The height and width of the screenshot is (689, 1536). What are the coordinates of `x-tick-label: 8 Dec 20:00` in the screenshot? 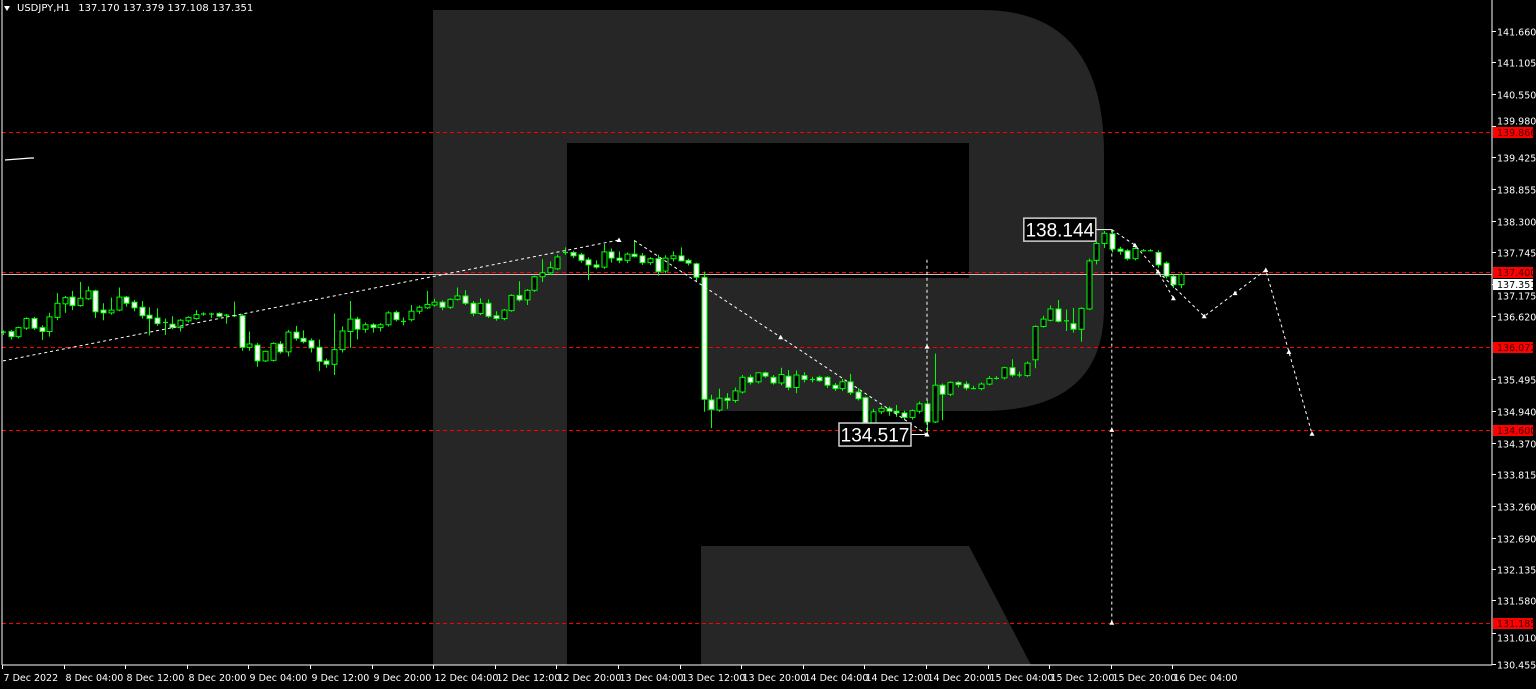 It's located at (218, 678).